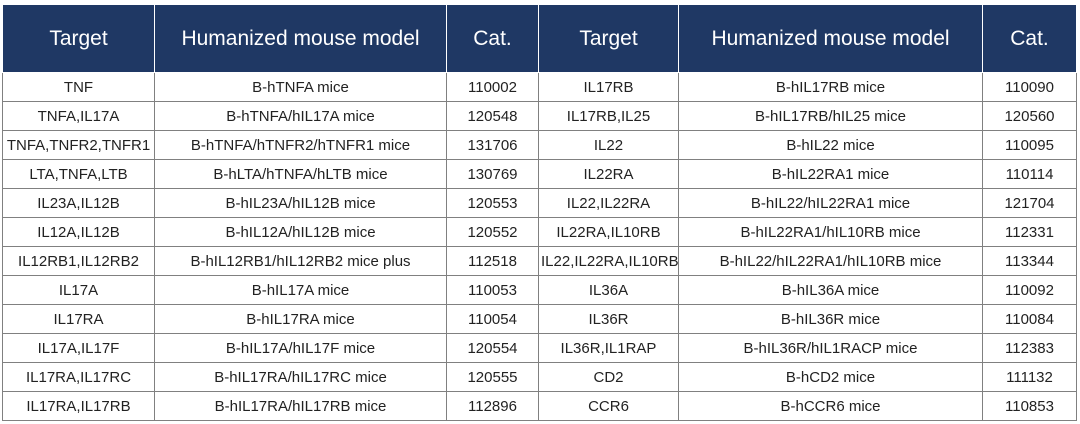 The width and height of the screenshot is (1080, 424). What do you see at coordinates (830, 406) in the screenshot?
I see `model-right-cell: B-hCCR6 mice` at bounding box center [830, 406].